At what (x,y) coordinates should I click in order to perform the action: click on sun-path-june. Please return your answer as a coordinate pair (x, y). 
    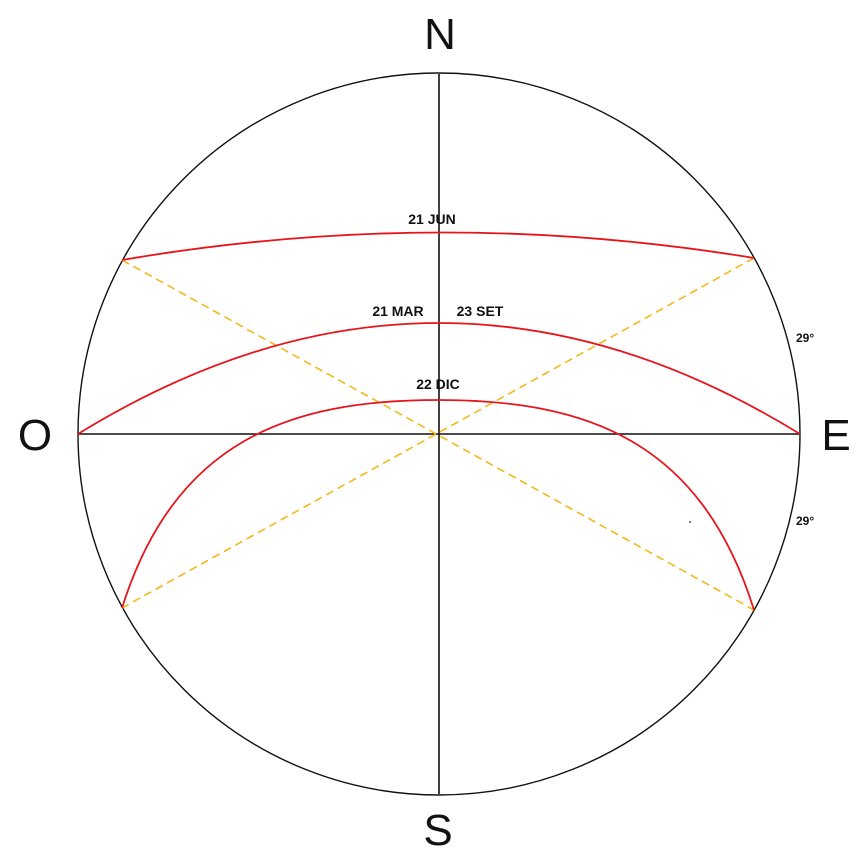
    Looking at the image, I should click on (438, 246).